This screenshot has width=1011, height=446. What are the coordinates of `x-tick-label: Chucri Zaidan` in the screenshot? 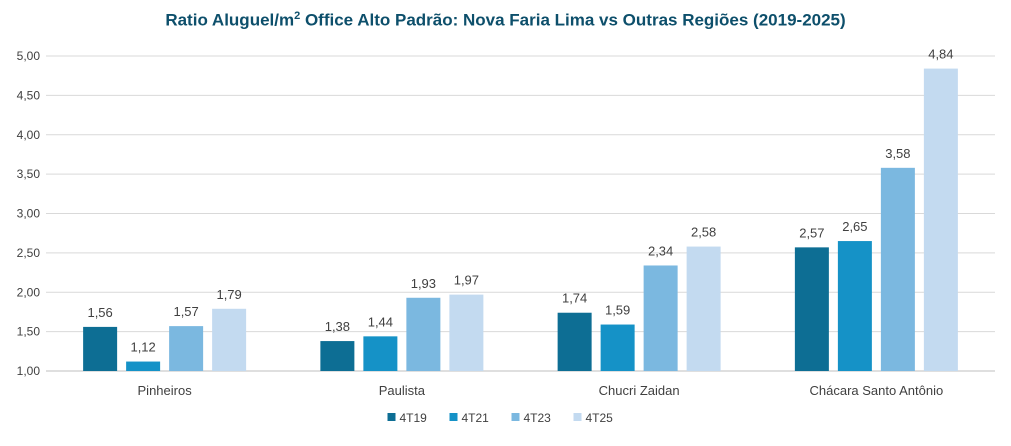 It's located at (639, 390).